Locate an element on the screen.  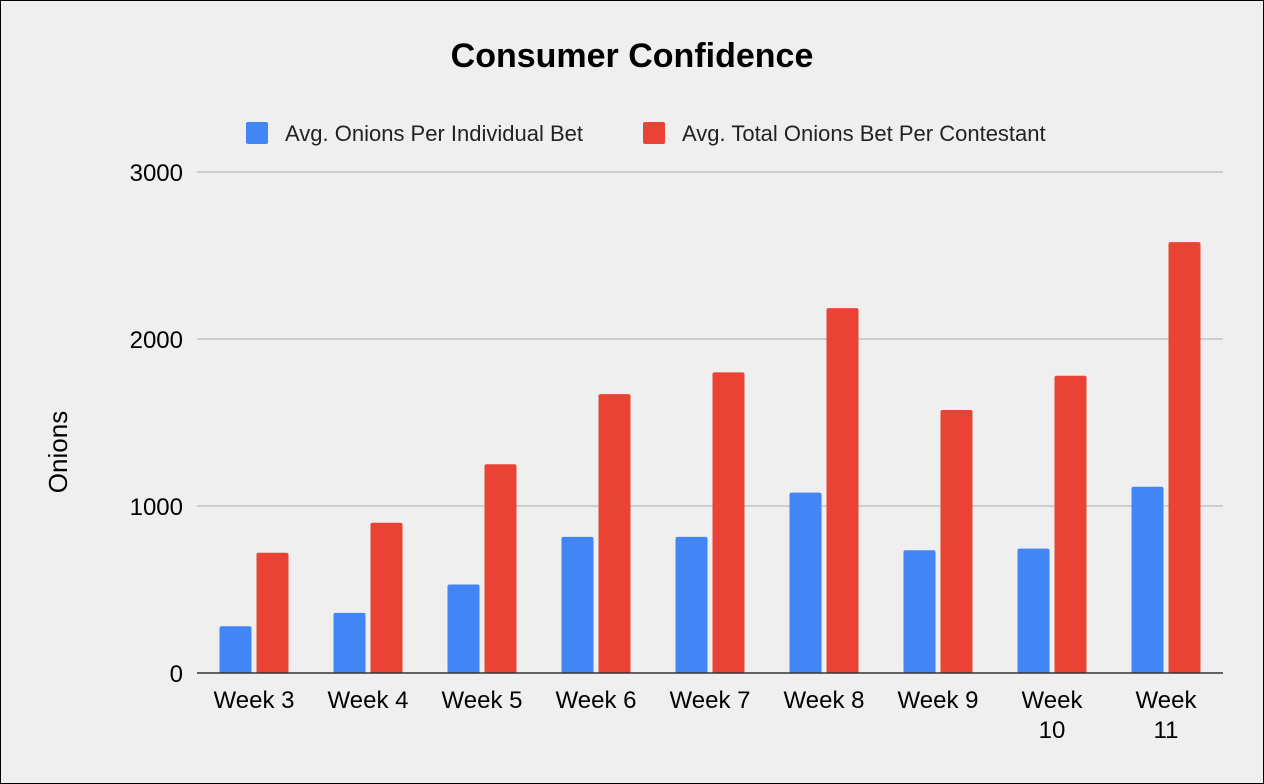
y-tick-label: 2000 is located at coordinates (156, 340).